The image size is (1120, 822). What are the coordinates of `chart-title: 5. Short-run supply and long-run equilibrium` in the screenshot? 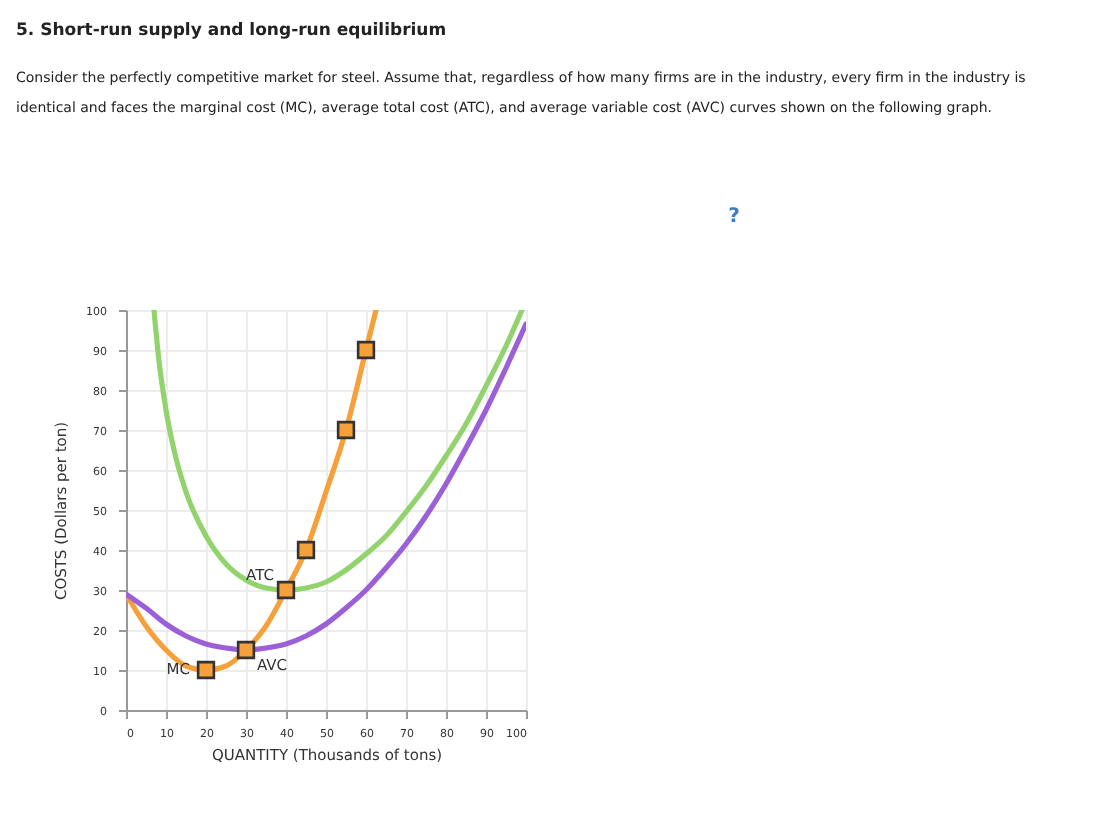 It's located at (231, 31).